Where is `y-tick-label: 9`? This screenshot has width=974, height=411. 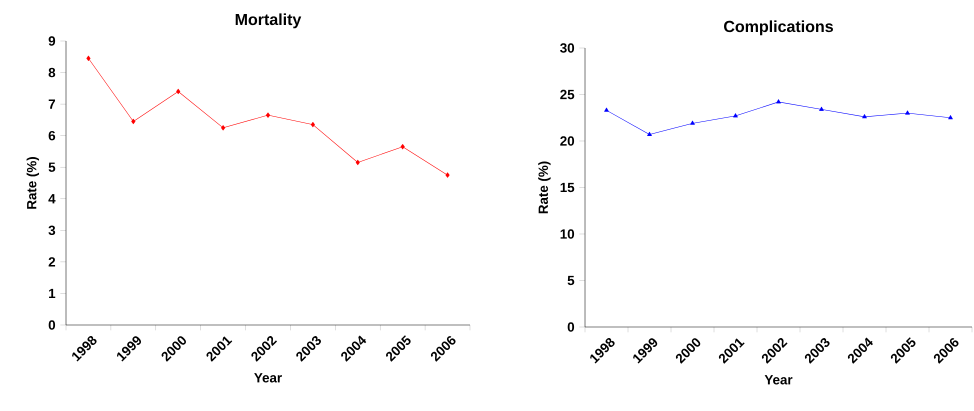
y-tick-label: 9 is located at coordinates (52, 41).